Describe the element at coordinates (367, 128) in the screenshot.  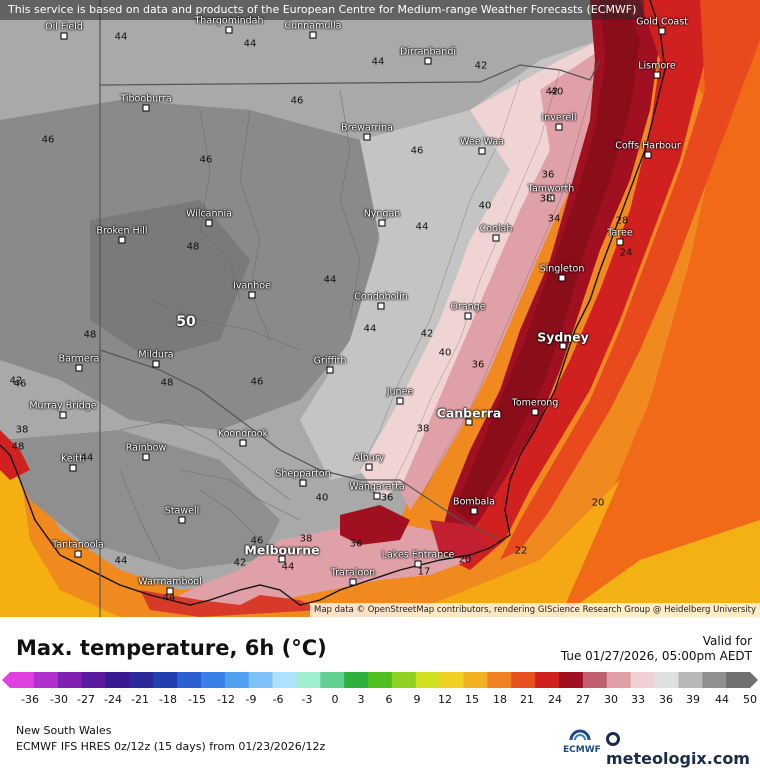
I see `city-label: Brewarrina` at that location.